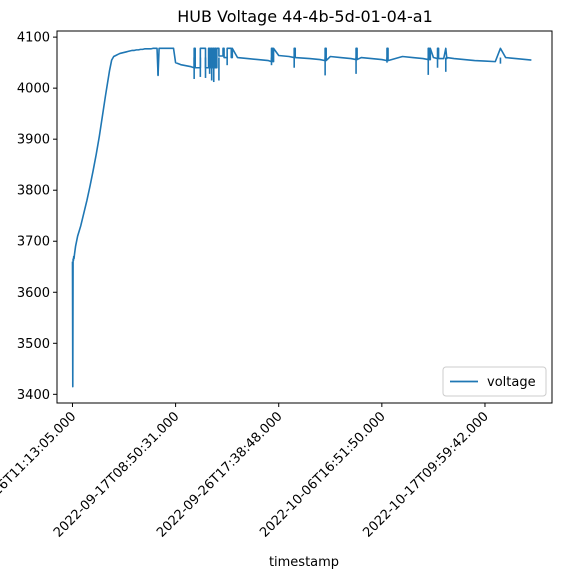  What do you see at coordinates (33, 38) in the screenshot?
I see `y-tick-label-4100: 4100` at bounding box center [33, 38].